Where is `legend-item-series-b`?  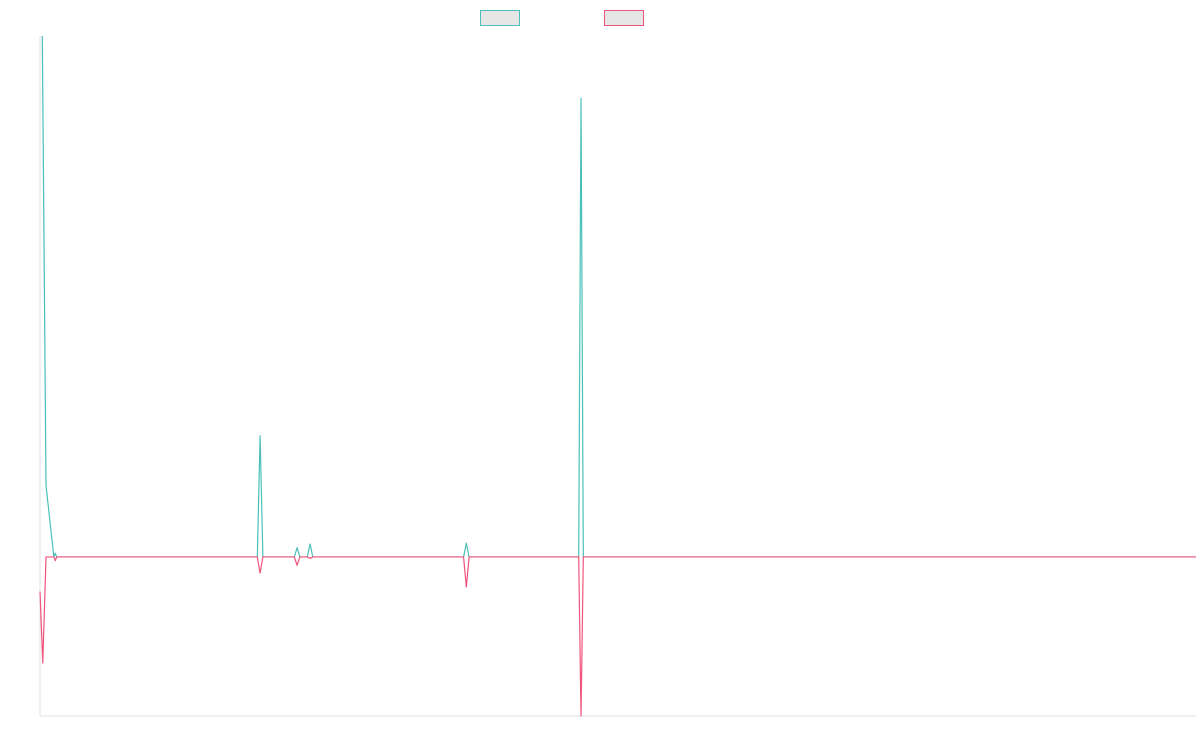 legend-item-series-b is located at coordinates (627, 18).